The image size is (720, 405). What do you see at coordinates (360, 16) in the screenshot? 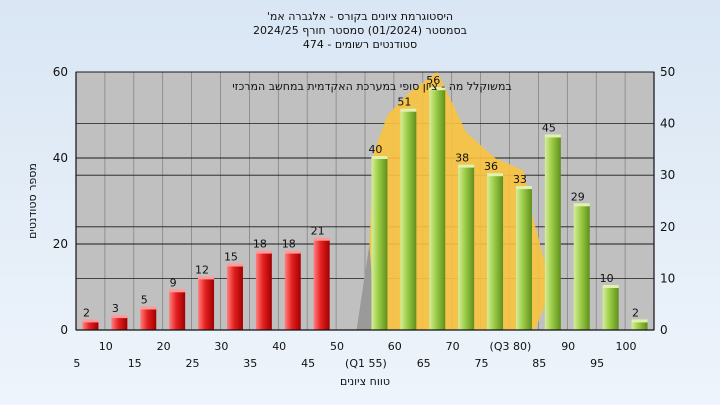
I see `chart-title: 'היסטוגרמת ציונים בקורס - אלגברה אמ` at bounding box center [360, 16].